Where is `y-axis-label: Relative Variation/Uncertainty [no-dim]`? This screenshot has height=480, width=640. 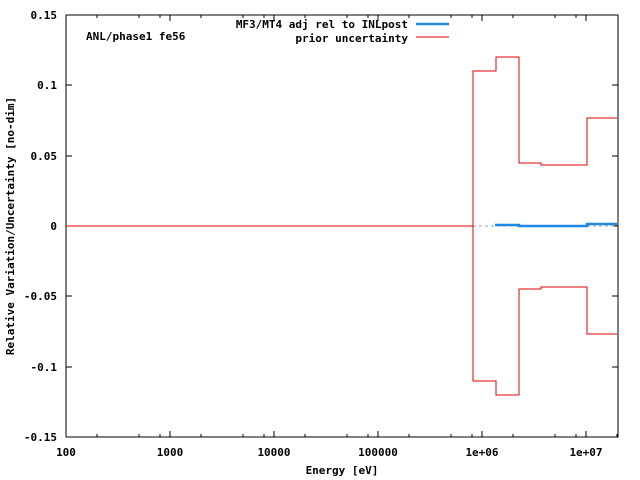
y-axis-label: Relative Variation/Uncertainty [no-dim] is located at coordinates (10, 226).